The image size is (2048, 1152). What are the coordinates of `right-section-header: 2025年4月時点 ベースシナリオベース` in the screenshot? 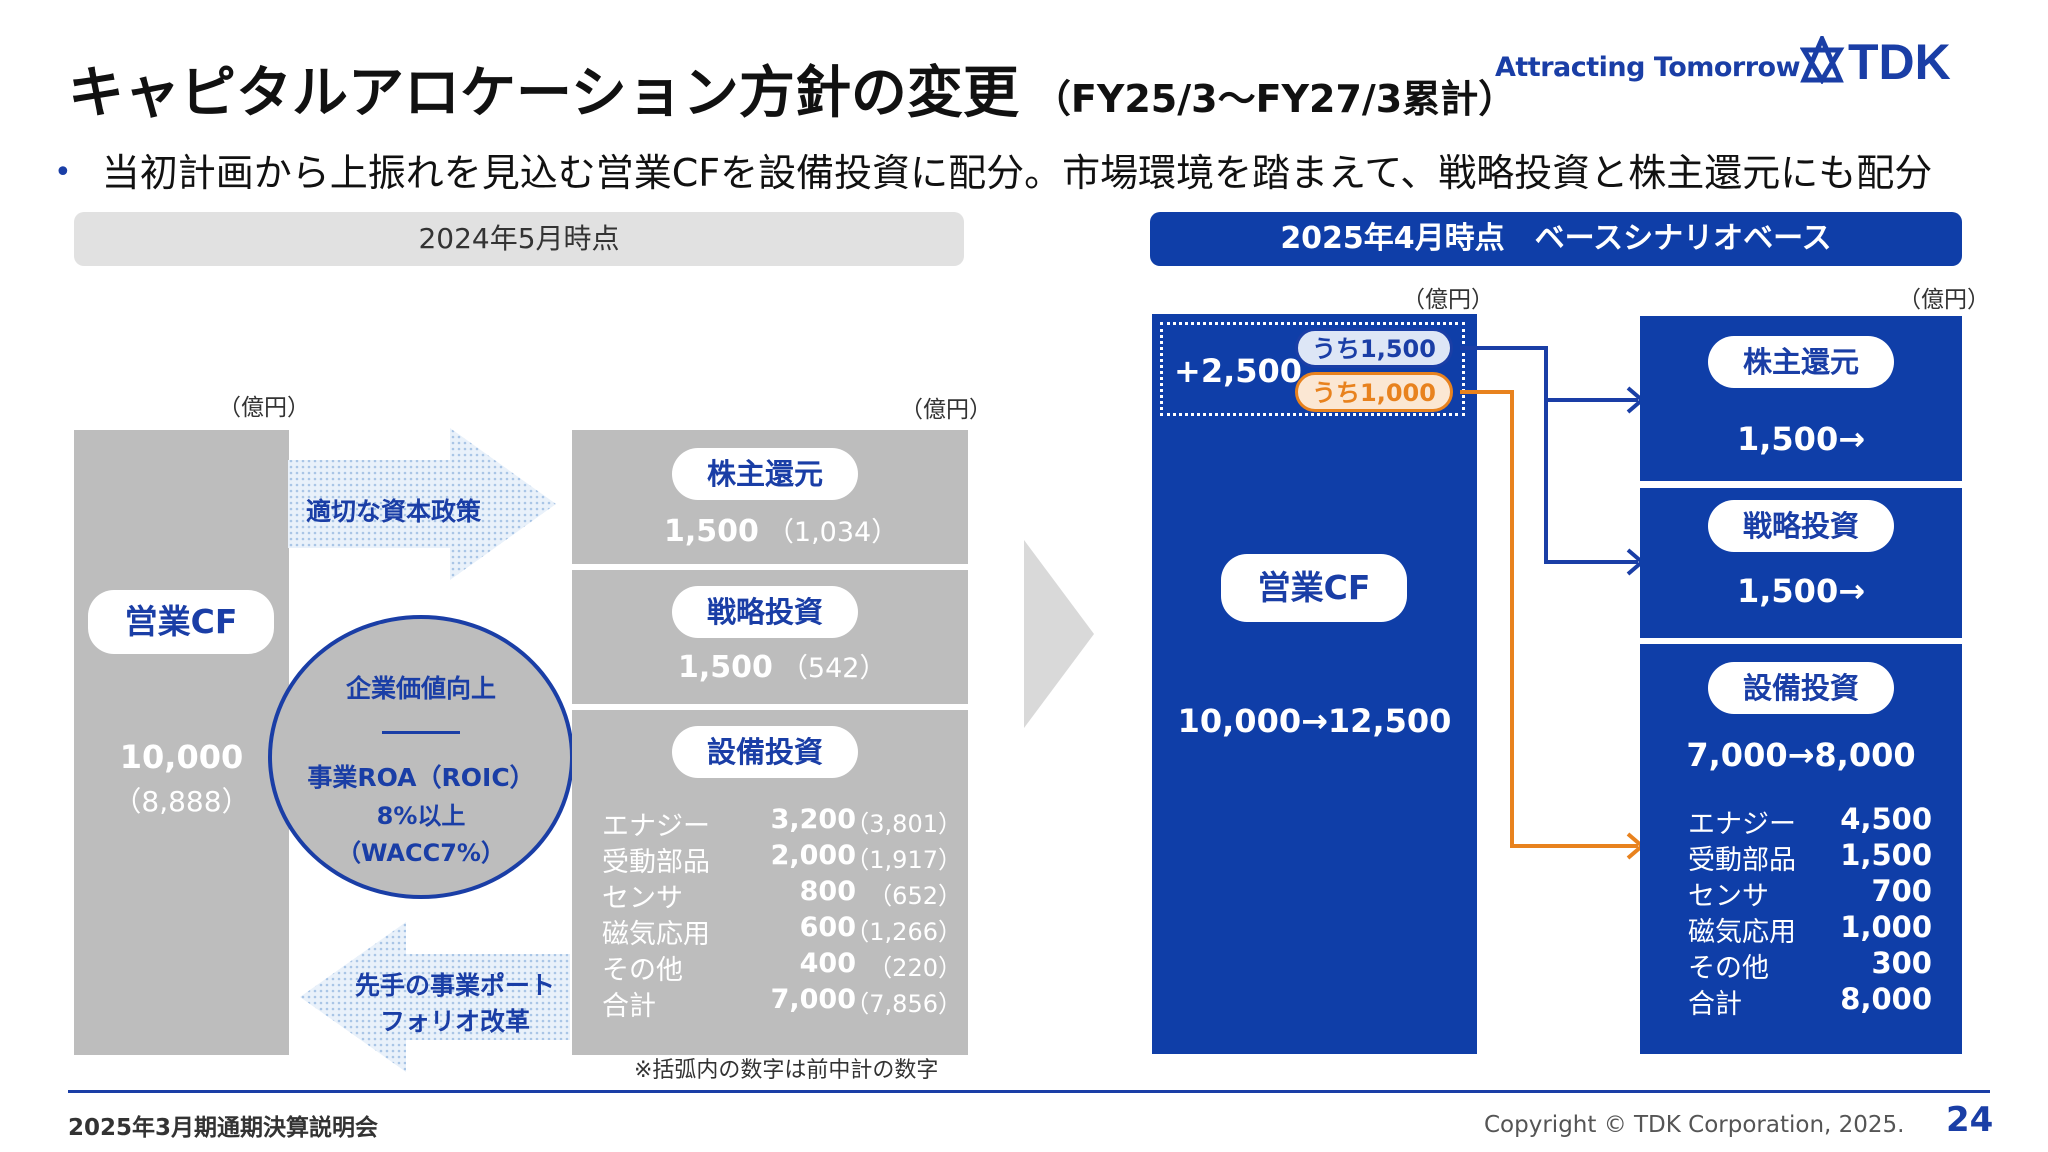 It's located at (1556, 239).